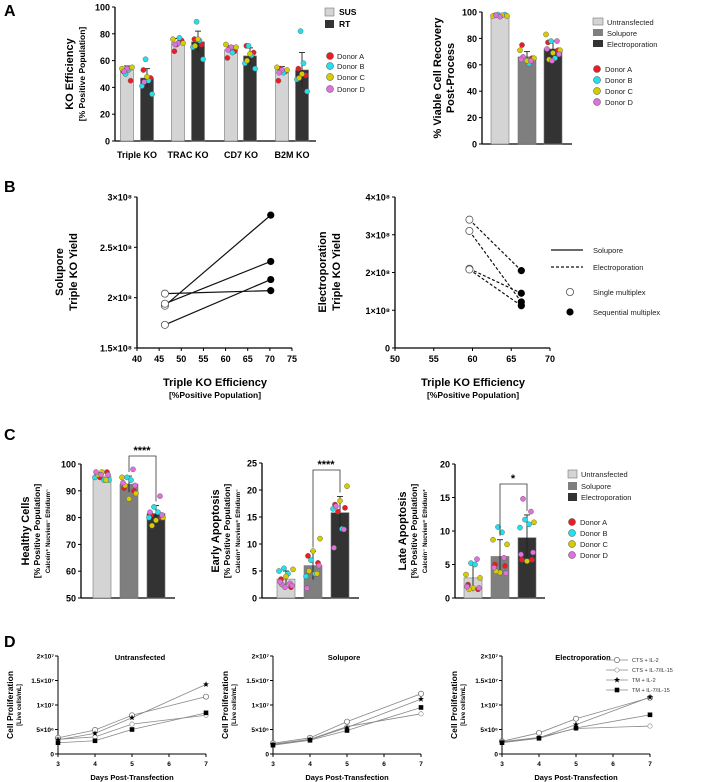 The height and width of the screenshot is (782, 726). I want to click on y-tick-label: 15, so click(445, 498).